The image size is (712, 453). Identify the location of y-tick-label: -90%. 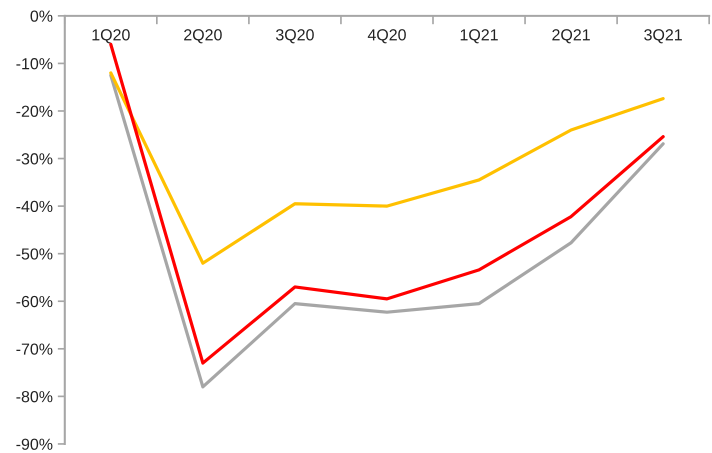
(34, 444).